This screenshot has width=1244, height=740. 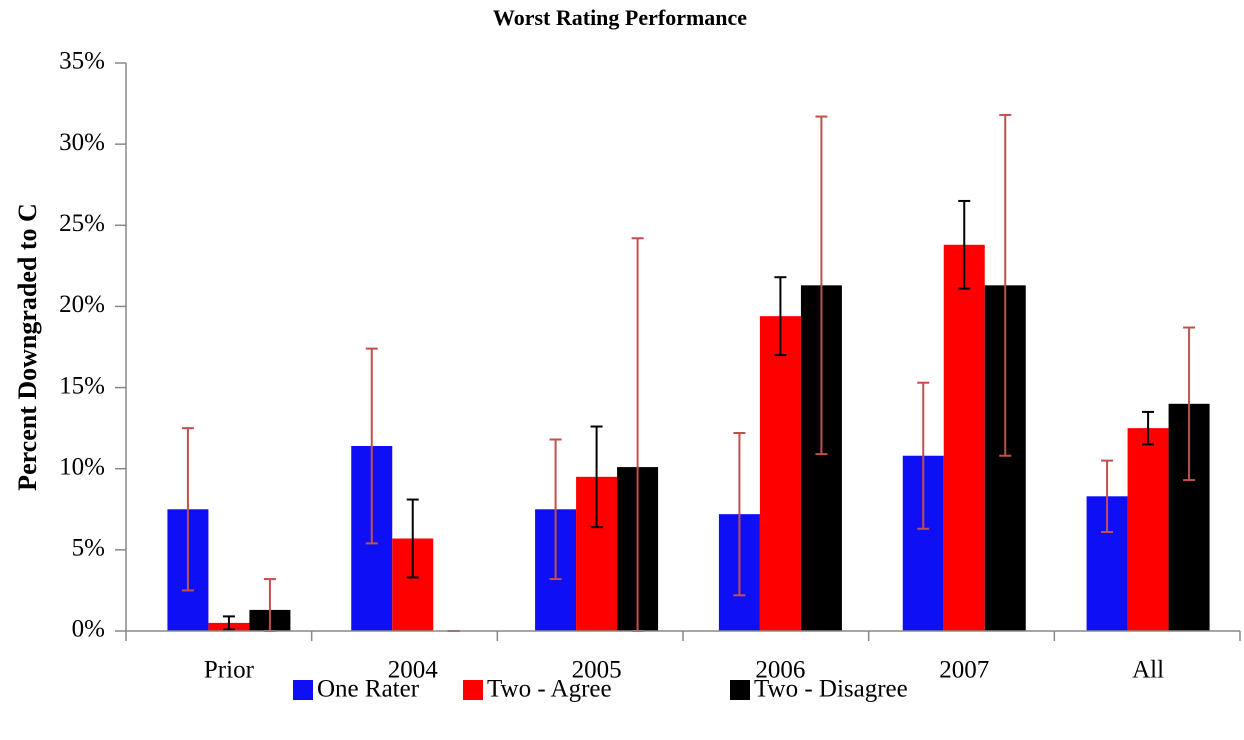 I want to click on legend-label: One Rater, so click(x=368, y=689).